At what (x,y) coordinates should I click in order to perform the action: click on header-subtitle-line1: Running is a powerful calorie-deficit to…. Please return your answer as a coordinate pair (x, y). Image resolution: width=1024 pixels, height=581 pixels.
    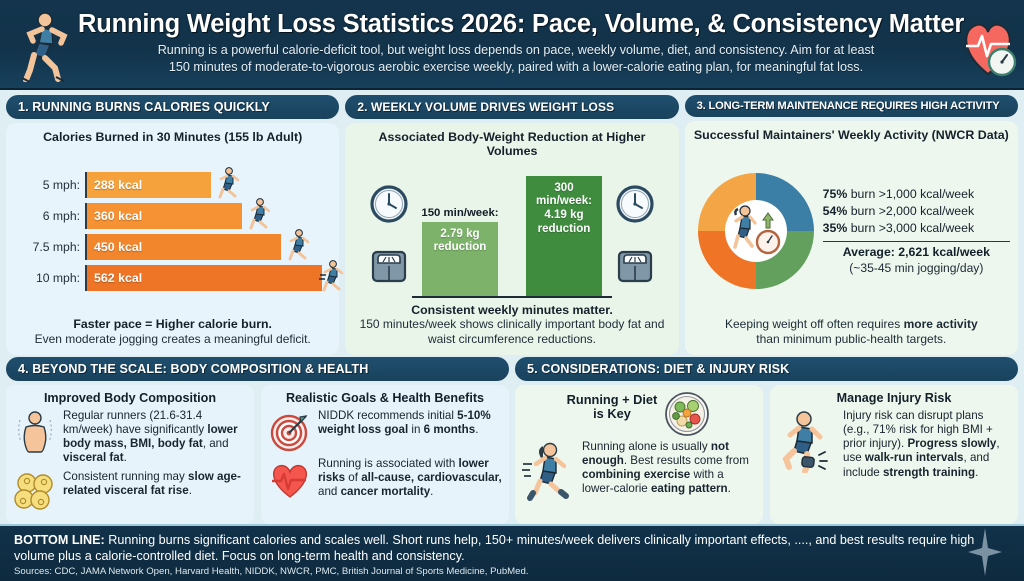
    Looking at the image, I should click on (516, 50).